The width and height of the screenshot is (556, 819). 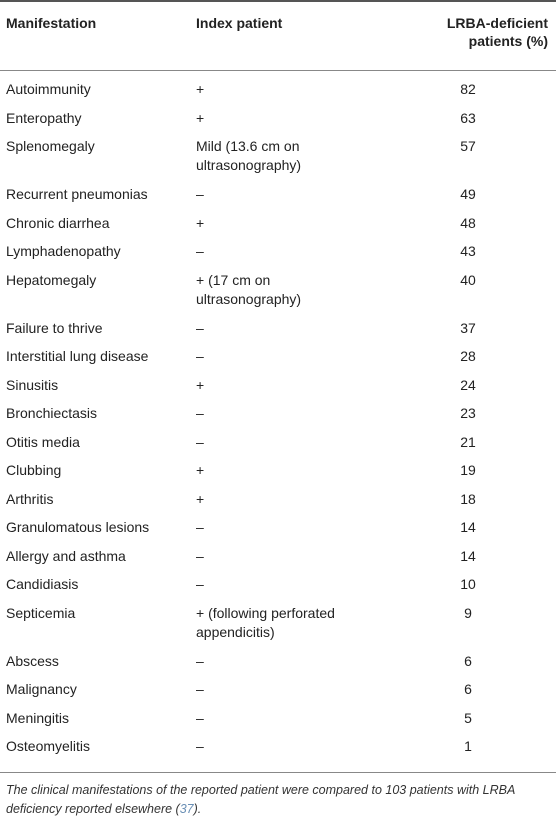 I want to click on cell-manifestation: Failure to thrive, so click(x=54, y=327).